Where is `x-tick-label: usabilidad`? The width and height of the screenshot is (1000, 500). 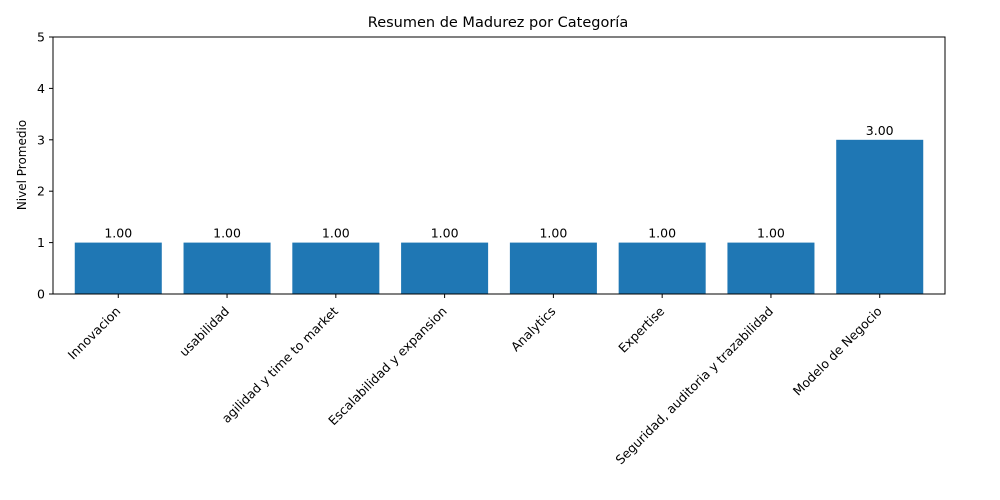
x-tick-label: usabilidad is located at coordinates (204, 332).